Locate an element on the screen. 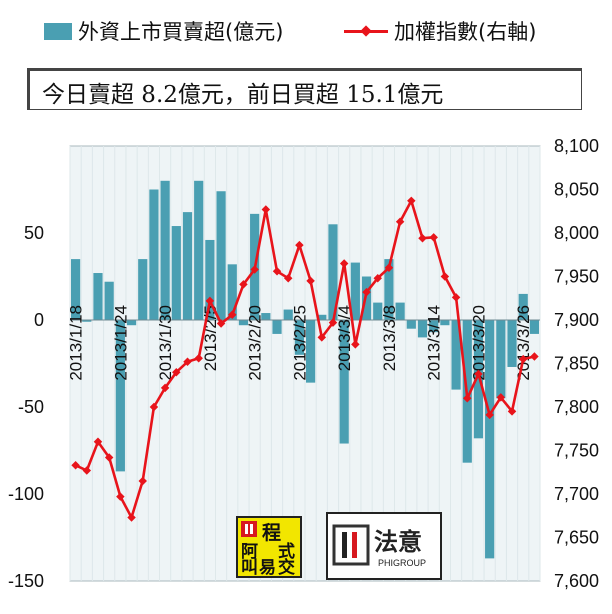 The image size is (612, 614). date-tick-label: 2013/2/20 is located at coordinates (255, 343).